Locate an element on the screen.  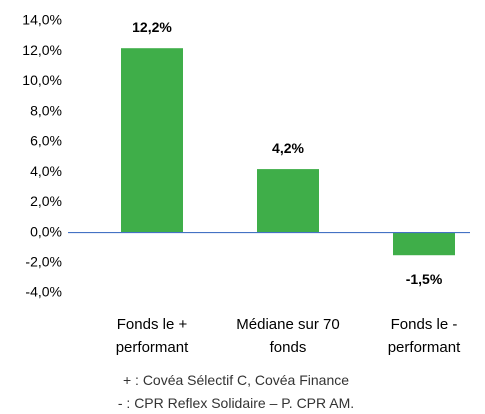
y-tick-label: 12,0% is located at coordinates (42, 50).